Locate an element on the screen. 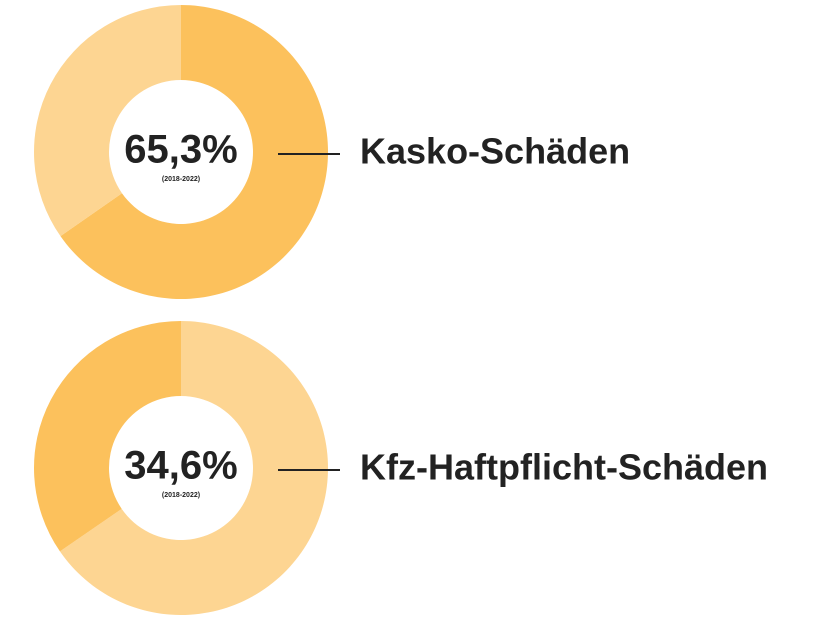  series-label: Kfz-Haftpflicht-Schäden is located at coordinates (564, 467).